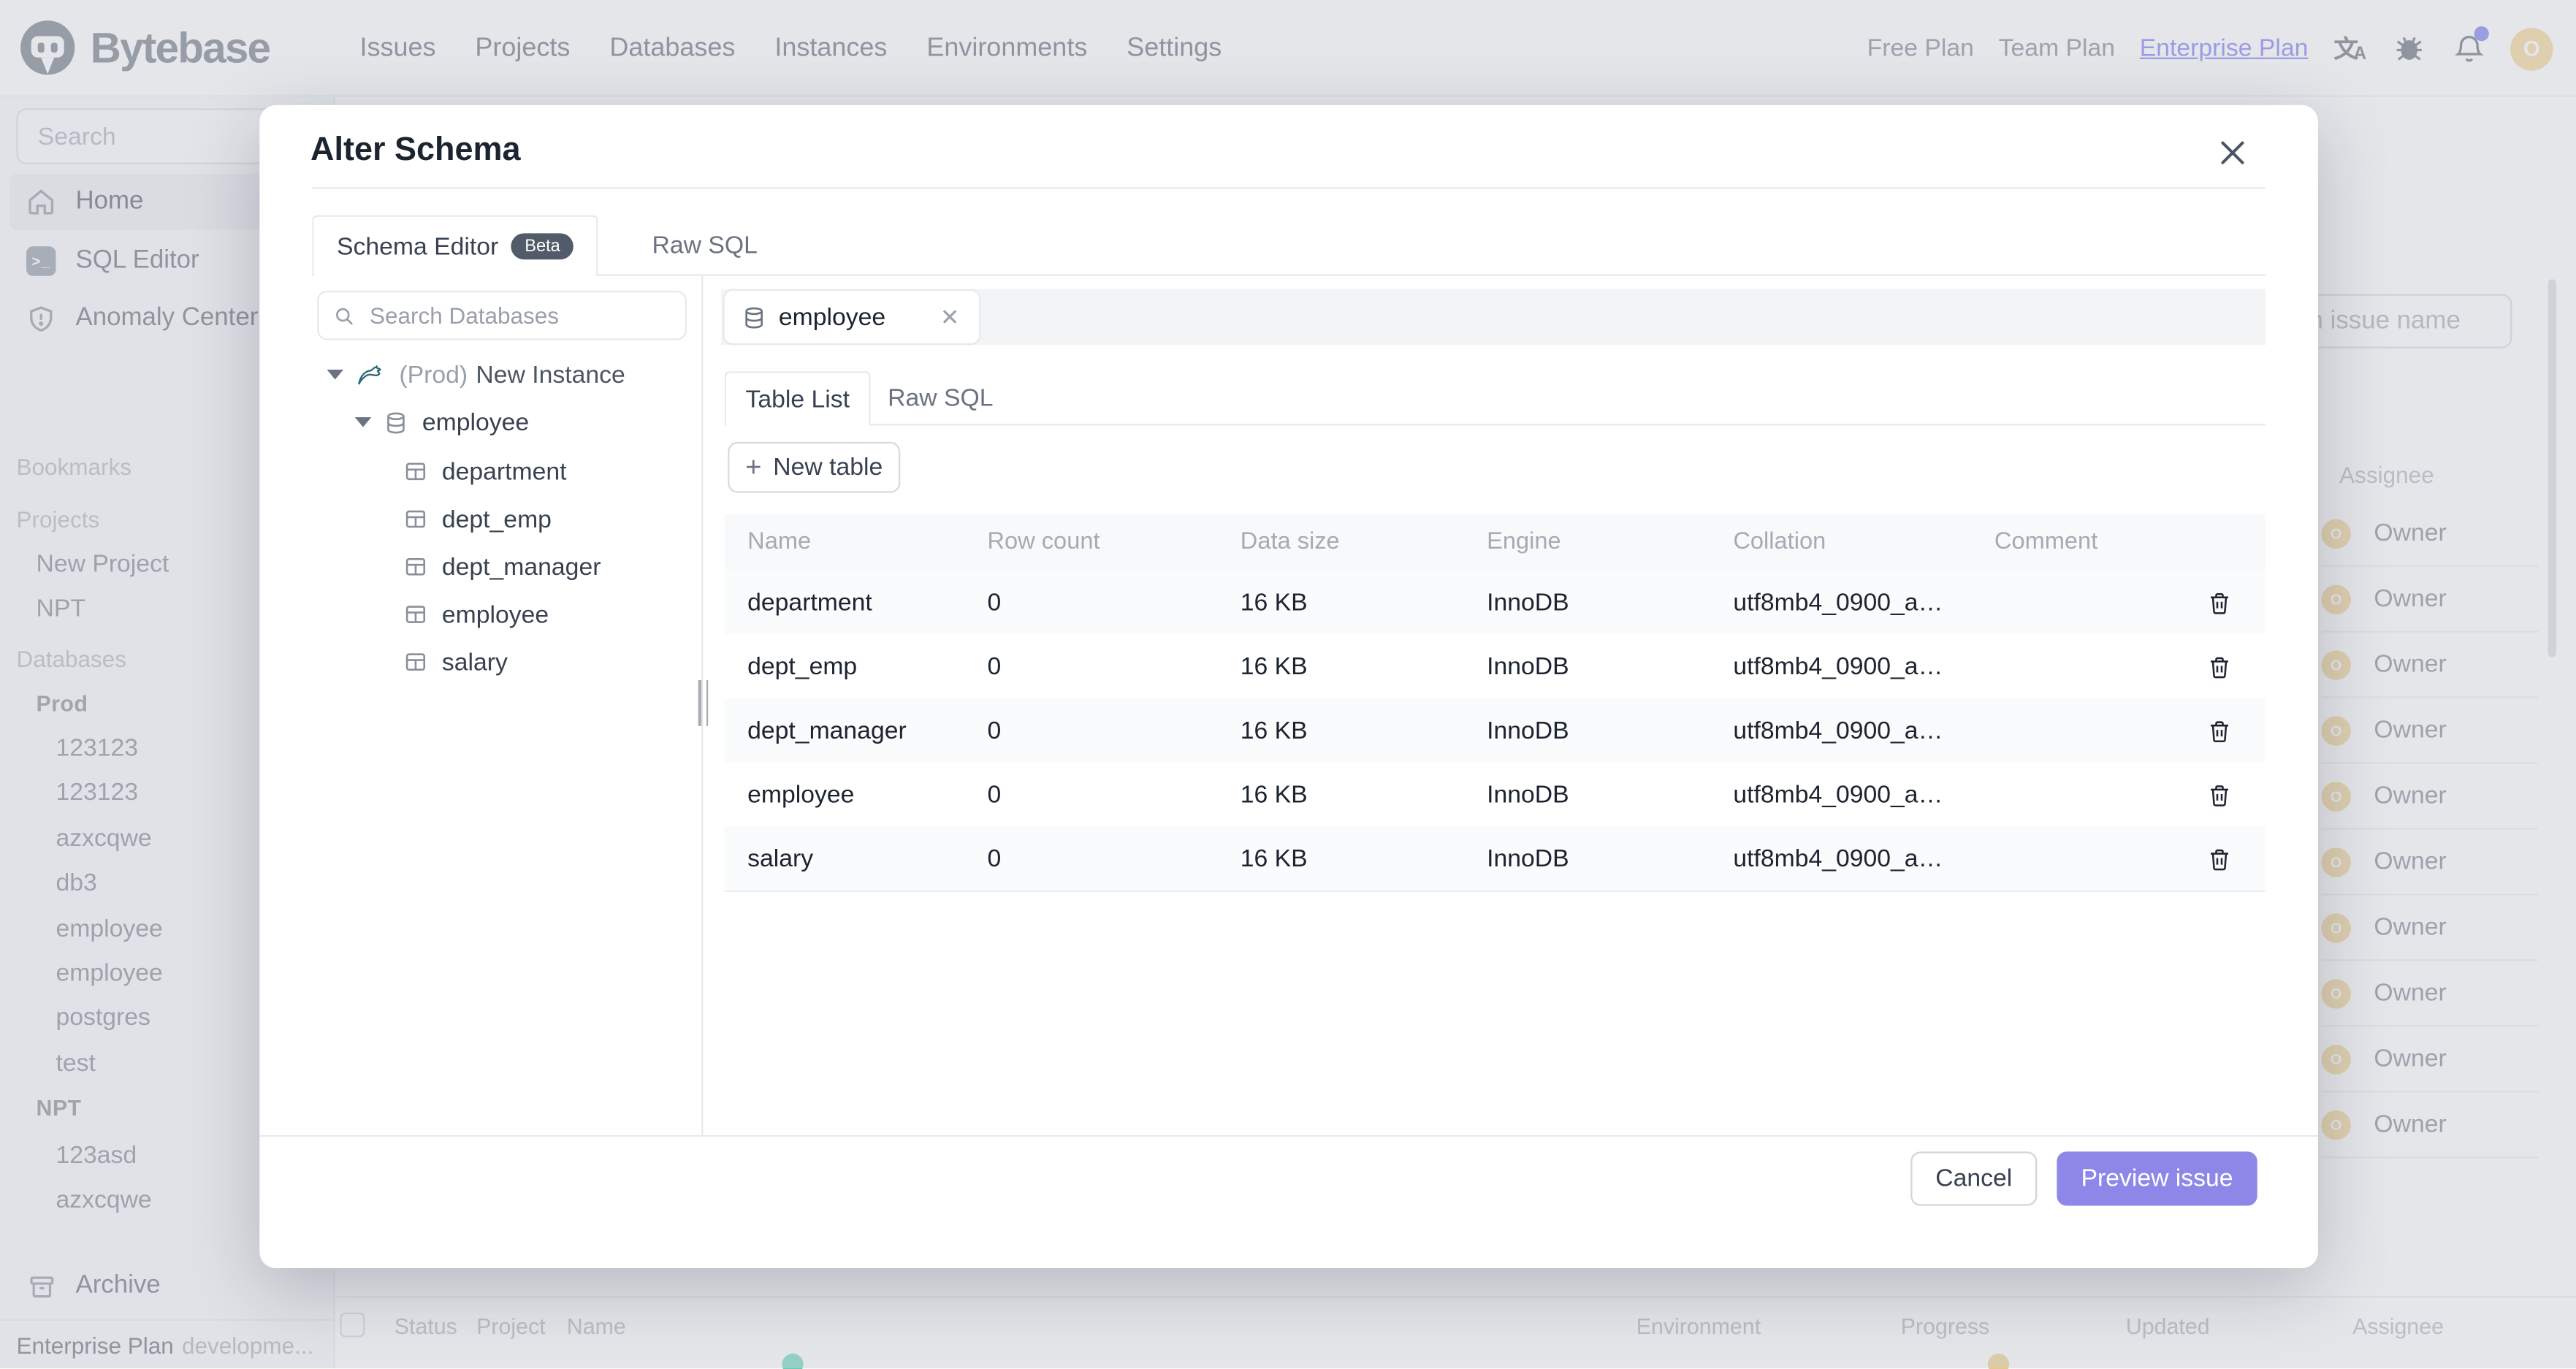 The height and width of the screenshot is (1369, 2576). Describe the element at coordinates (1289, 188) in the screenshot. I see `title-divider` at that location.